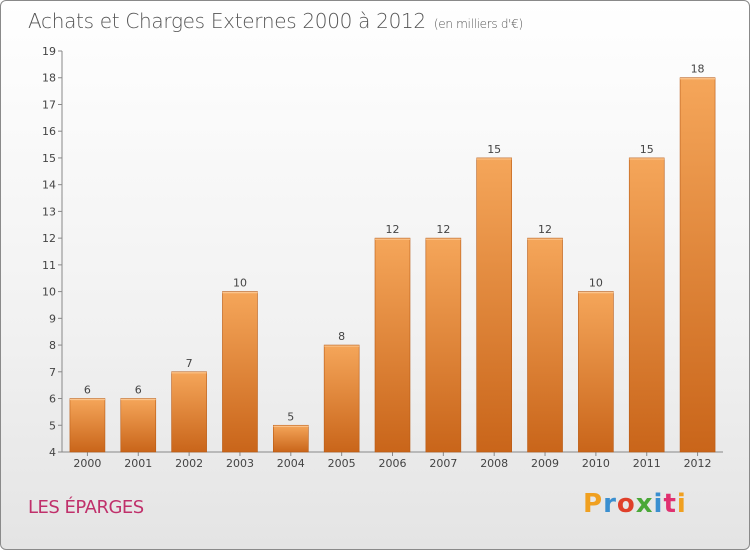 The image size is (750, 550). Describe the element at coordinates (138, 463) in the screenshot. I see `x-tick-label: 2001` at that location.